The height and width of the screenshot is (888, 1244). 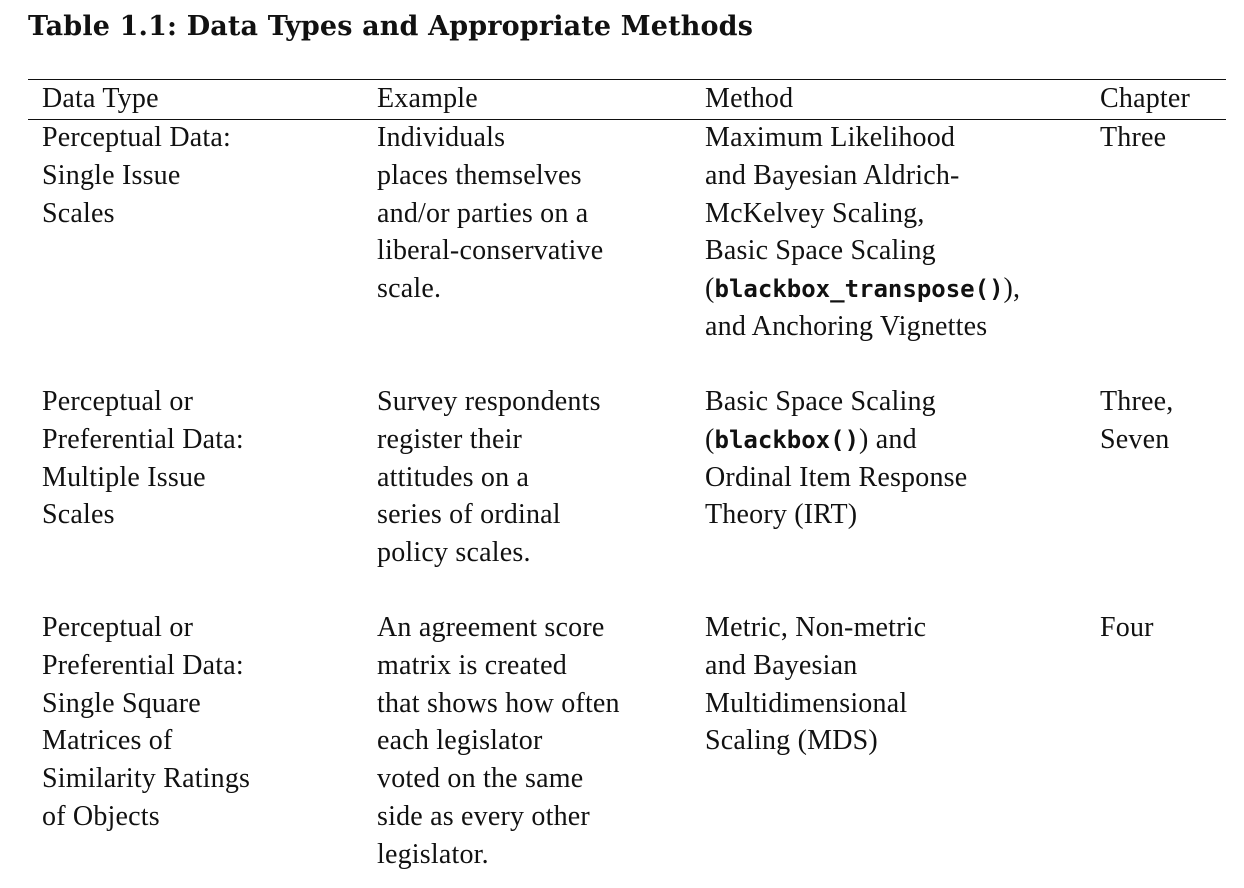 What do you see at coordinates (100, 98) in the screenshot?
I see `header-data-type: Data Type` at bounding box center [100, 98].